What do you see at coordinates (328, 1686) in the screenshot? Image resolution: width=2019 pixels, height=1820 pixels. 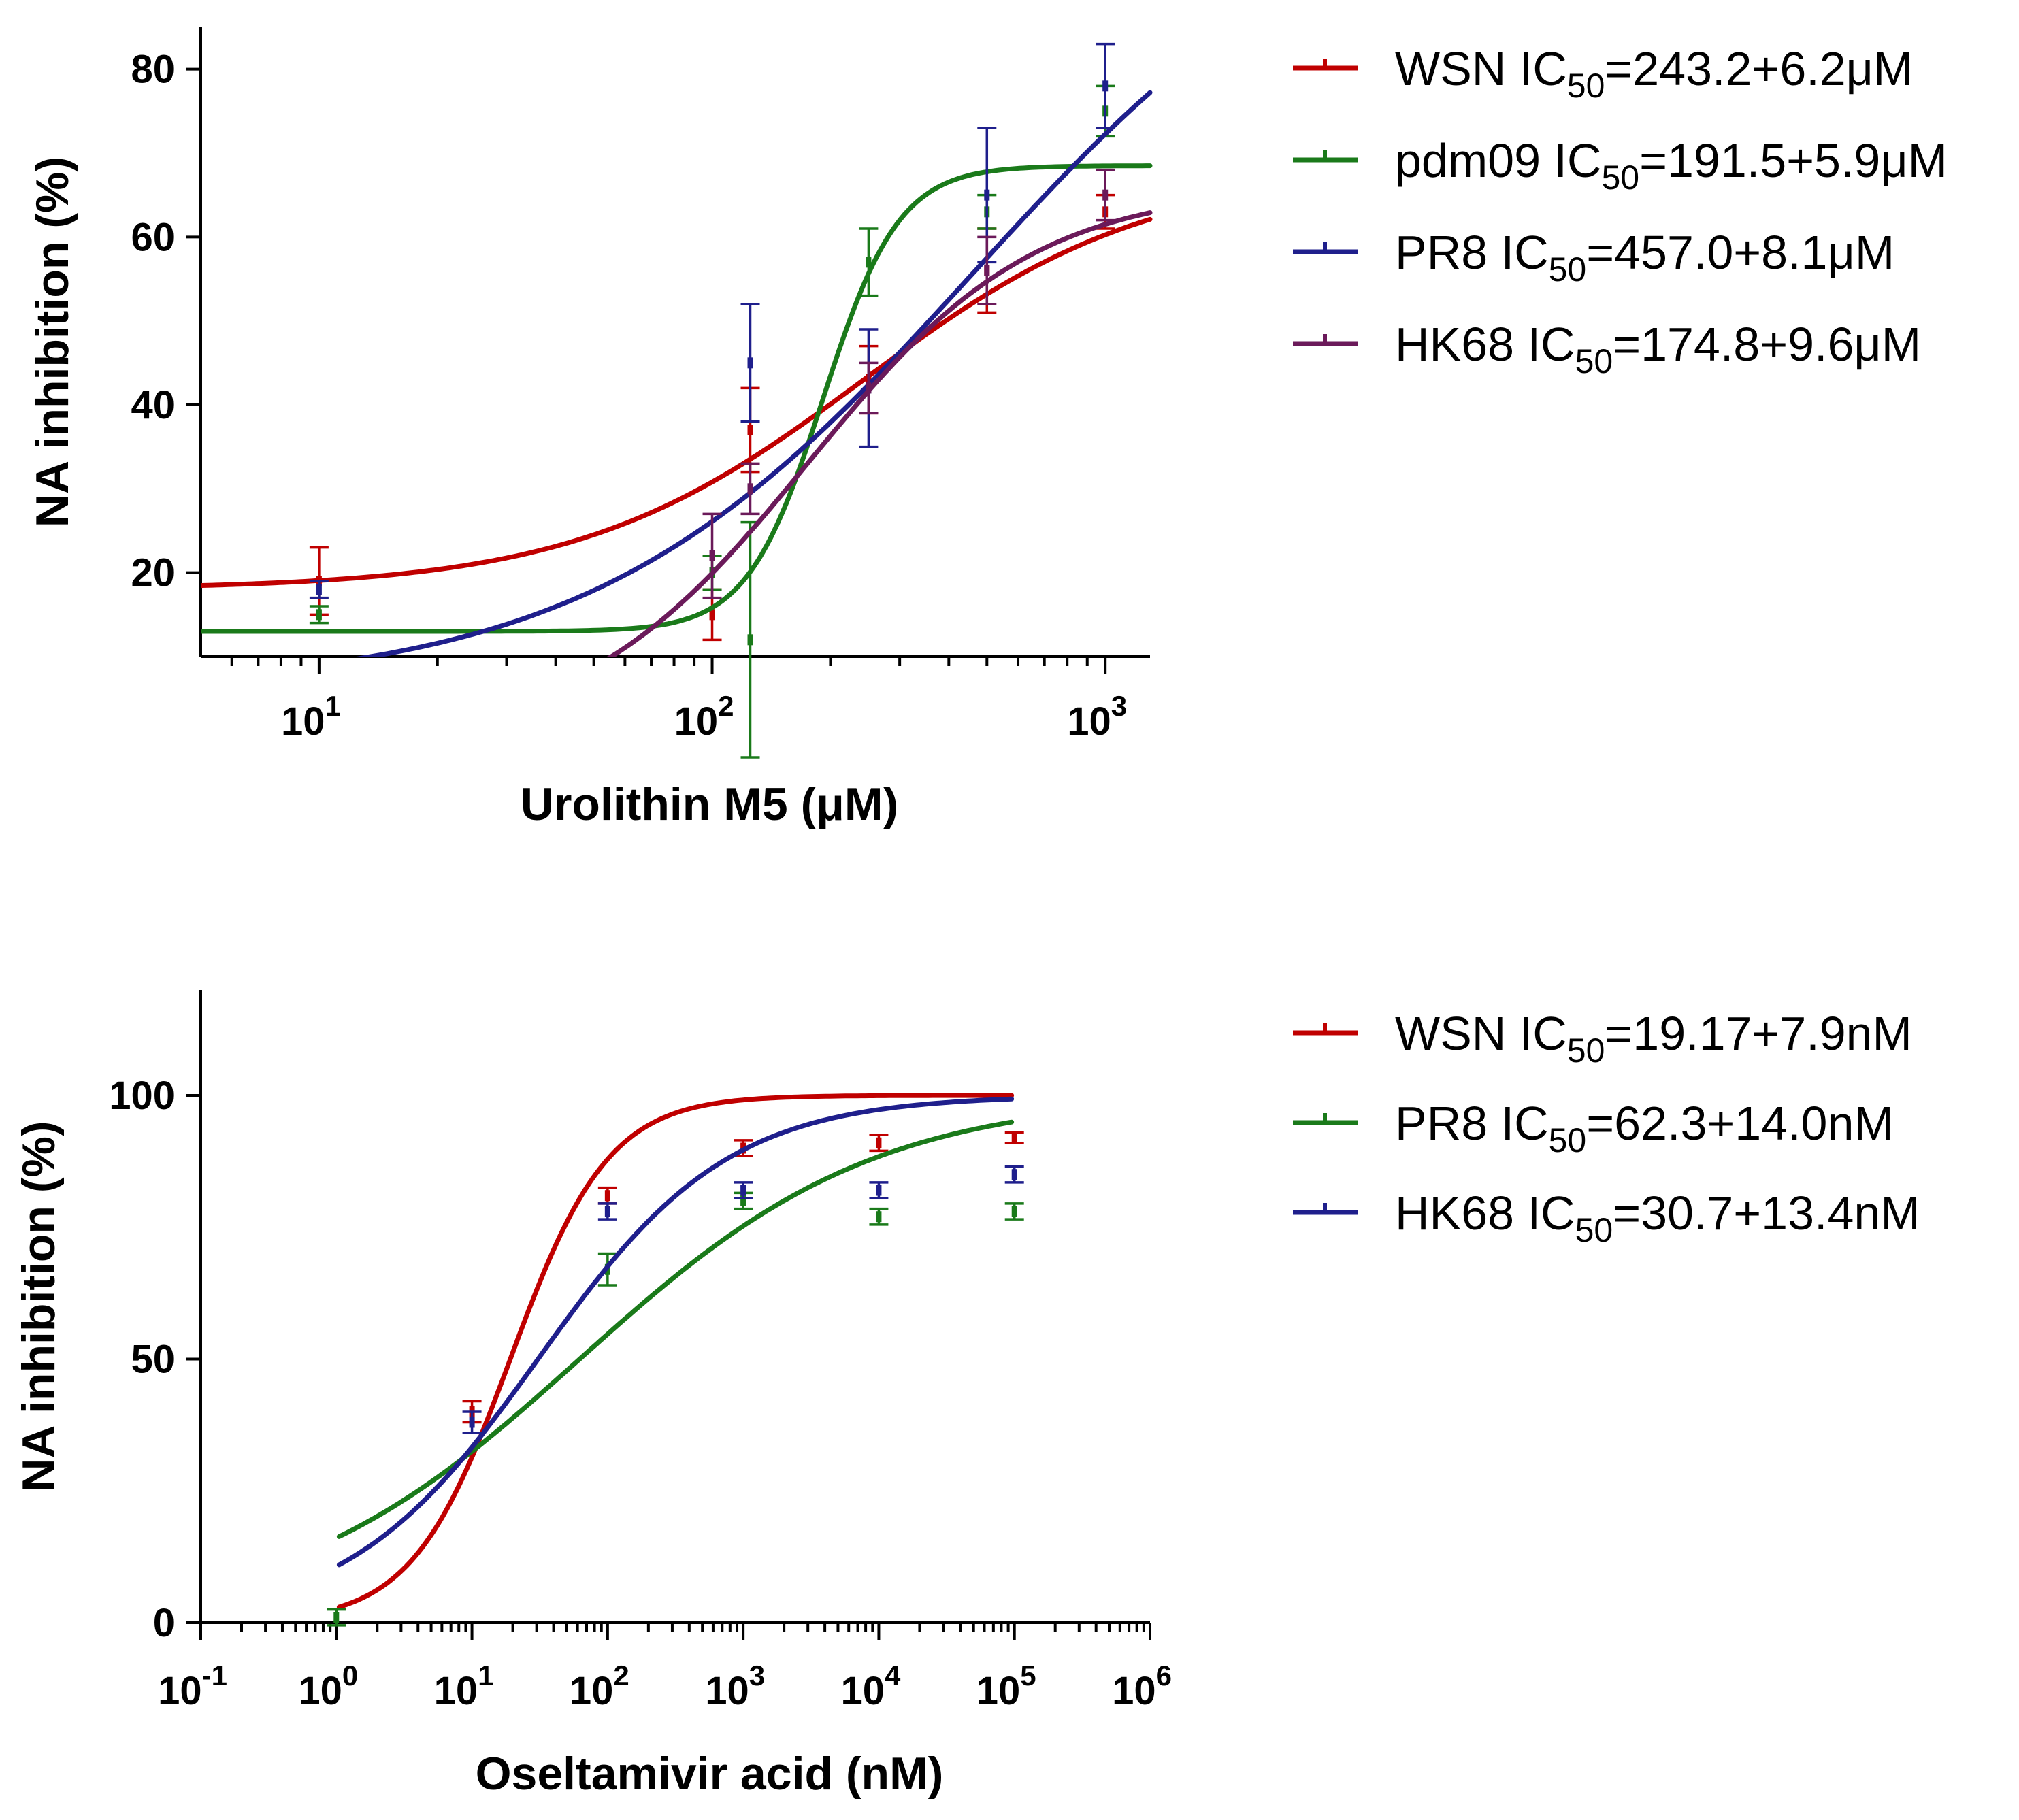 I see `x-tick-label: 10⁰` at bounding box center [328, 1686].